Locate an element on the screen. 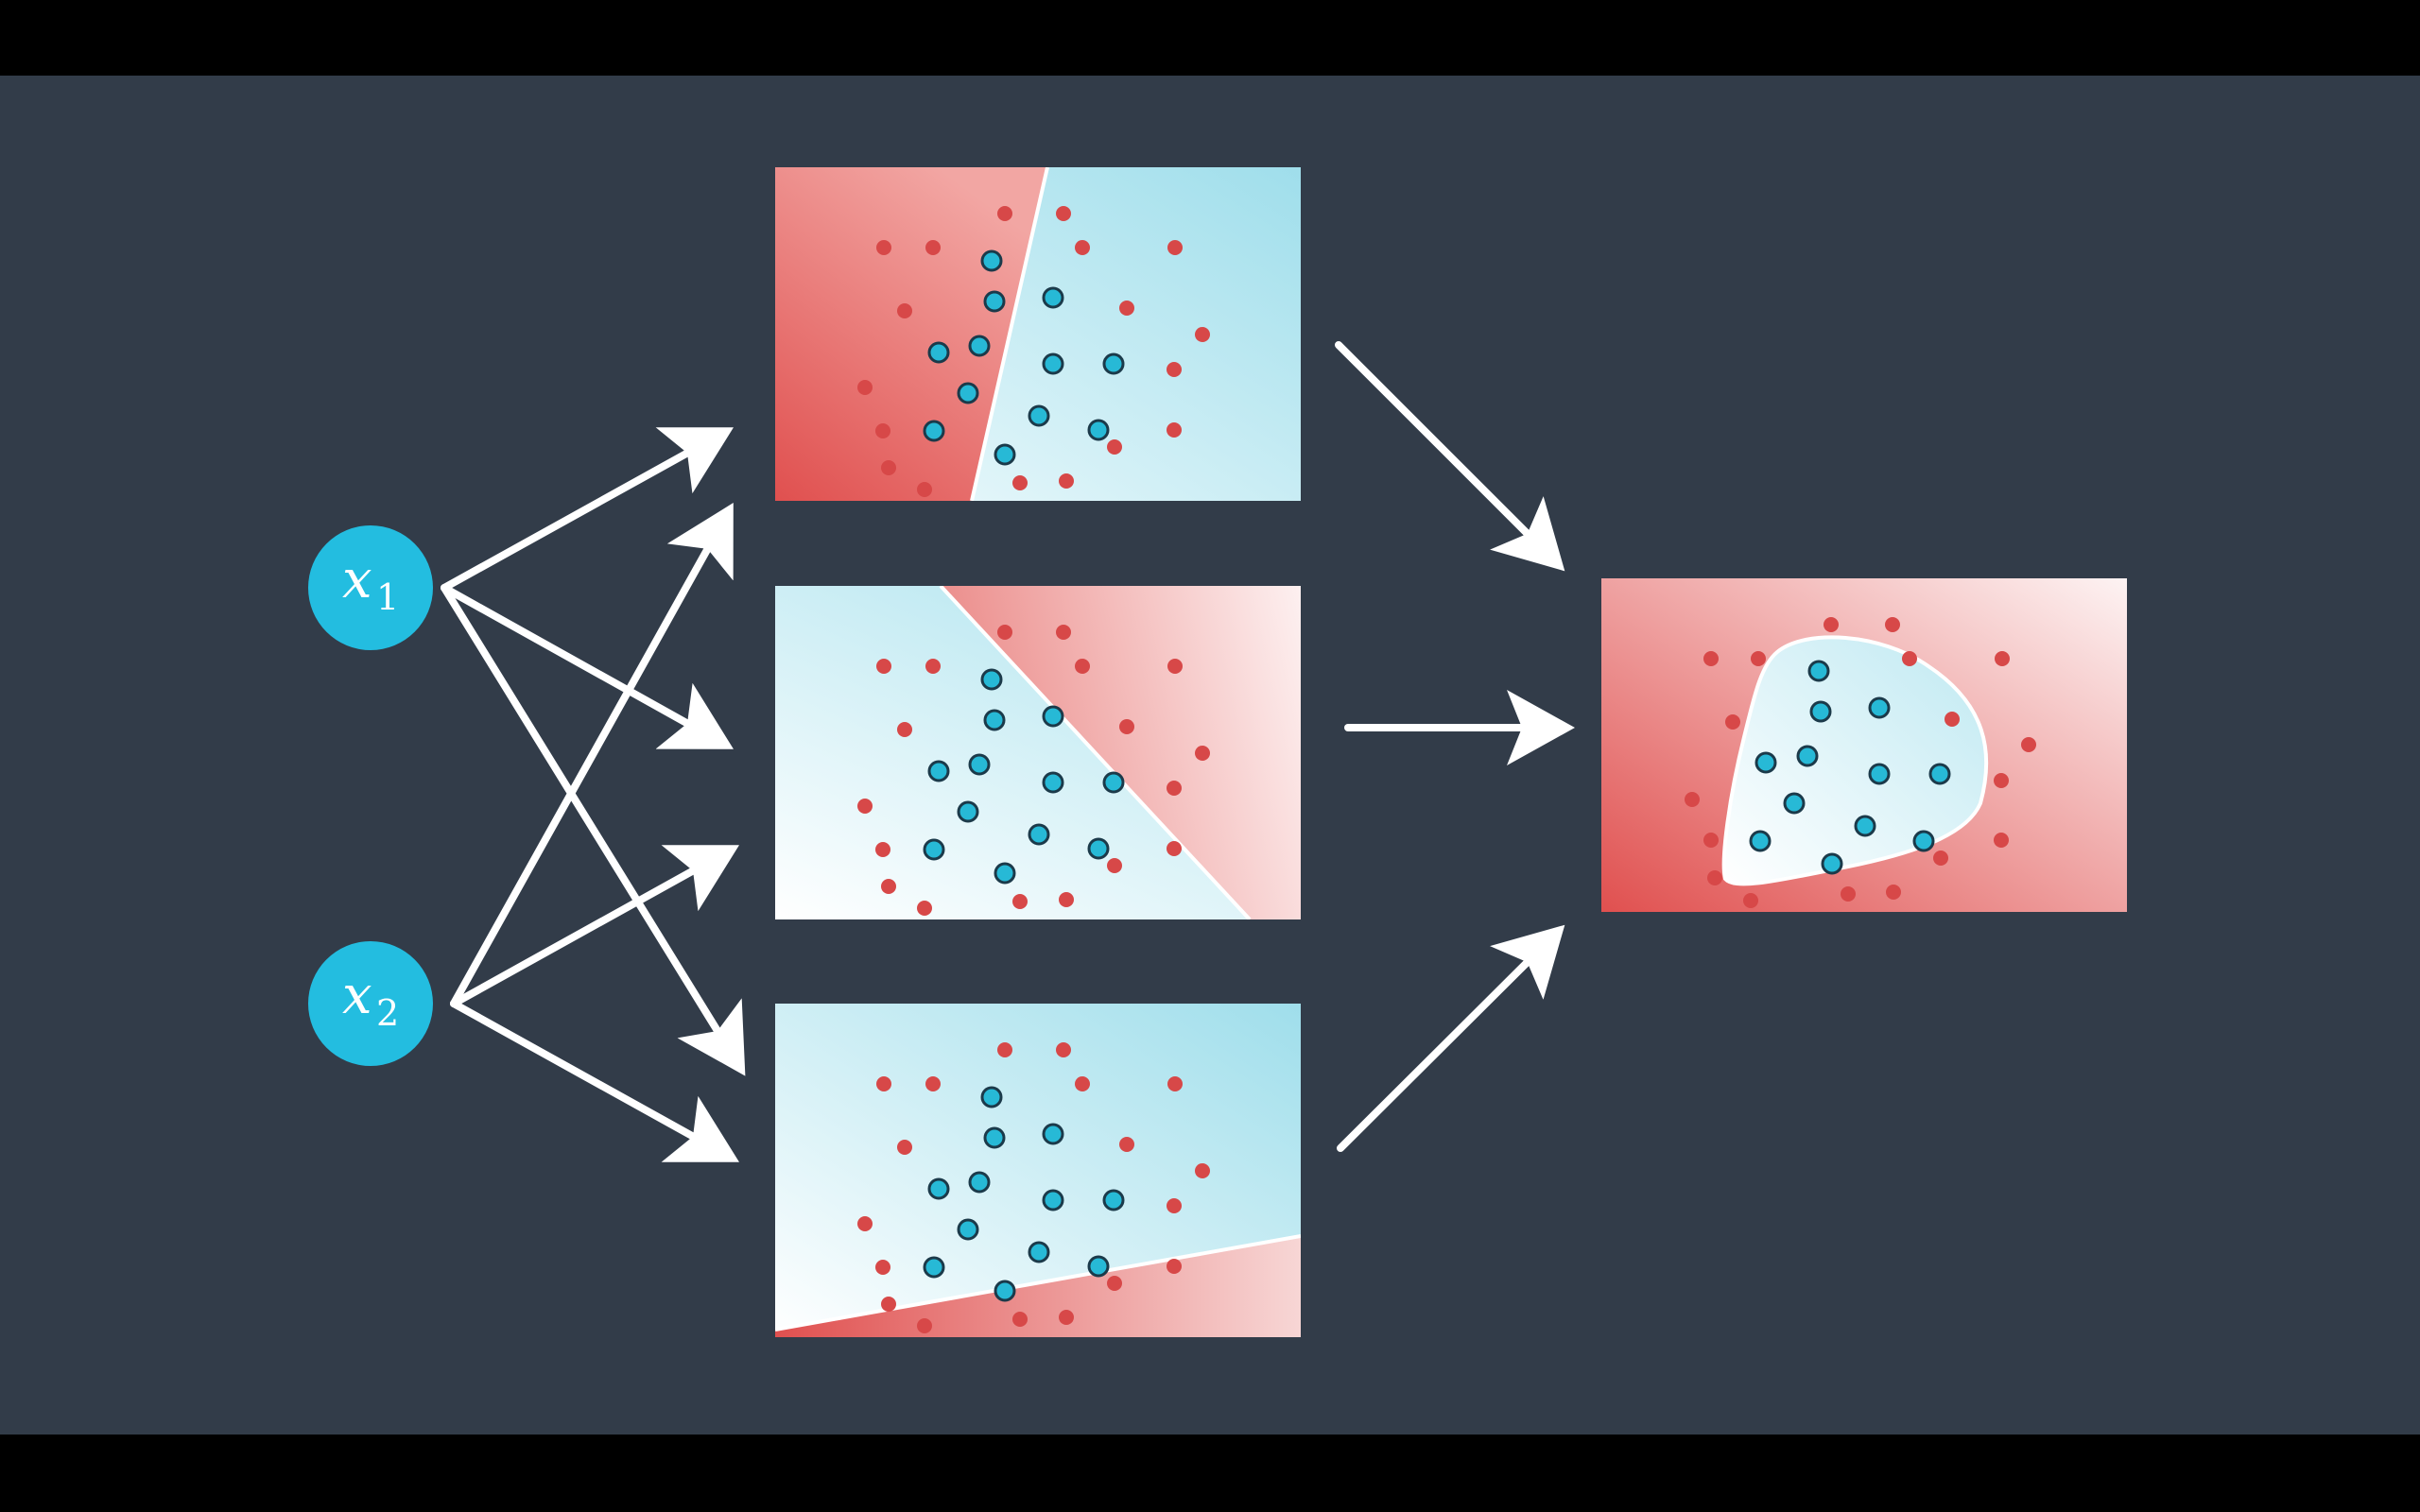  output-points is located at coordinates (1860, 762).